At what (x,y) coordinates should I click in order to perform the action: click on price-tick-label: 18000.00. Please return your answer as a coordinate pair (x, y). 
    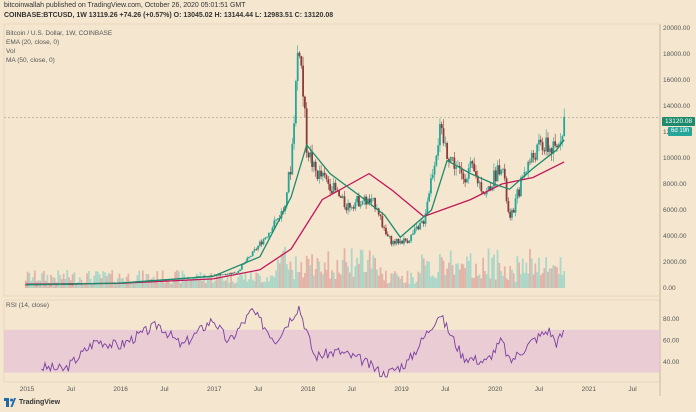
    Looking at the image, I should click on (676, 54).